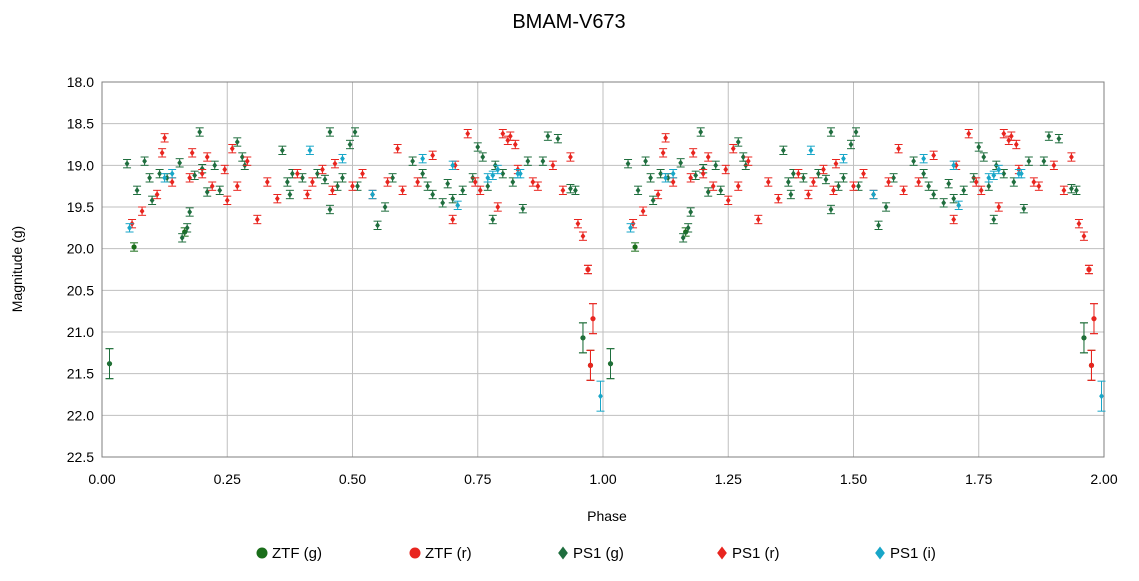 This screenshot has height=581, width=1139. What do you see at coordinates (80, 374) in the screenshot?
I see `y-tick-label: 21.5` at bounding box center [80, 374].